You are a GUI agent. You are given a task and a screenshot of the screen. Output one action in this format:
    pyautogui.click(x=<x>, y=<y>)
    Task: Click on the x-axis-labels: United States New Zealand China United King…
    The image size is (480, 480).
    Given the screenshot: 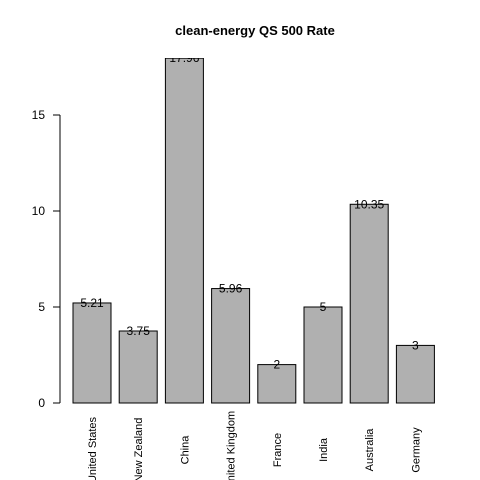 What is the action you would take?
    pyautogui.click(x=254, y=445)
    